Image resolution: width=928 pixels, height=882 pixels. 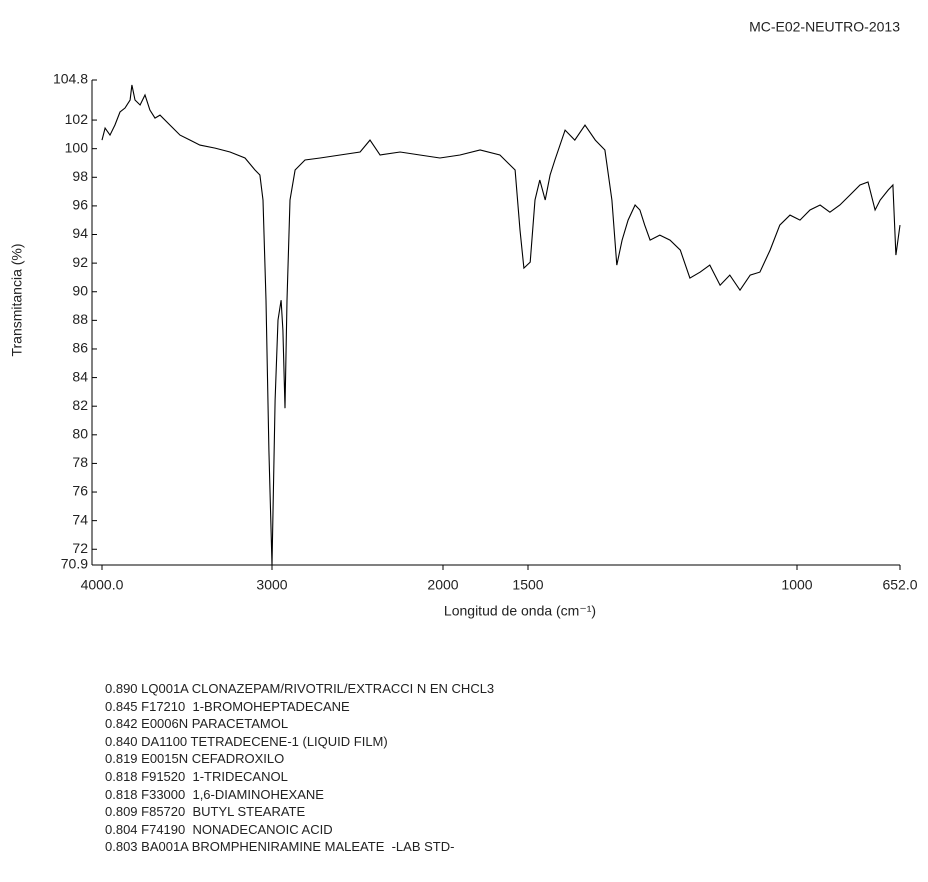 What do you see at coordinates (80, 548) in the screenshot?
I see `y-tick-label: 72` at bounding box center [80, 548].